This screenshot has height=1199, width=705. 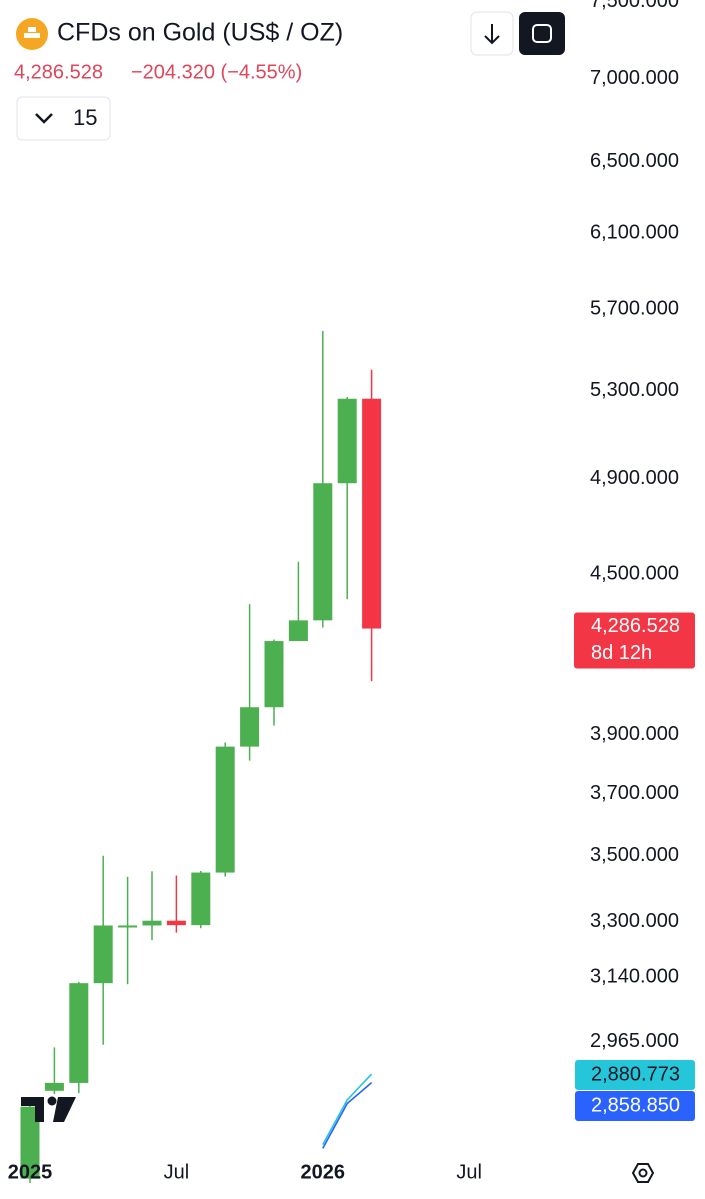 I want to click on x-tick-label: 2026, so click(x=323, y=1172).